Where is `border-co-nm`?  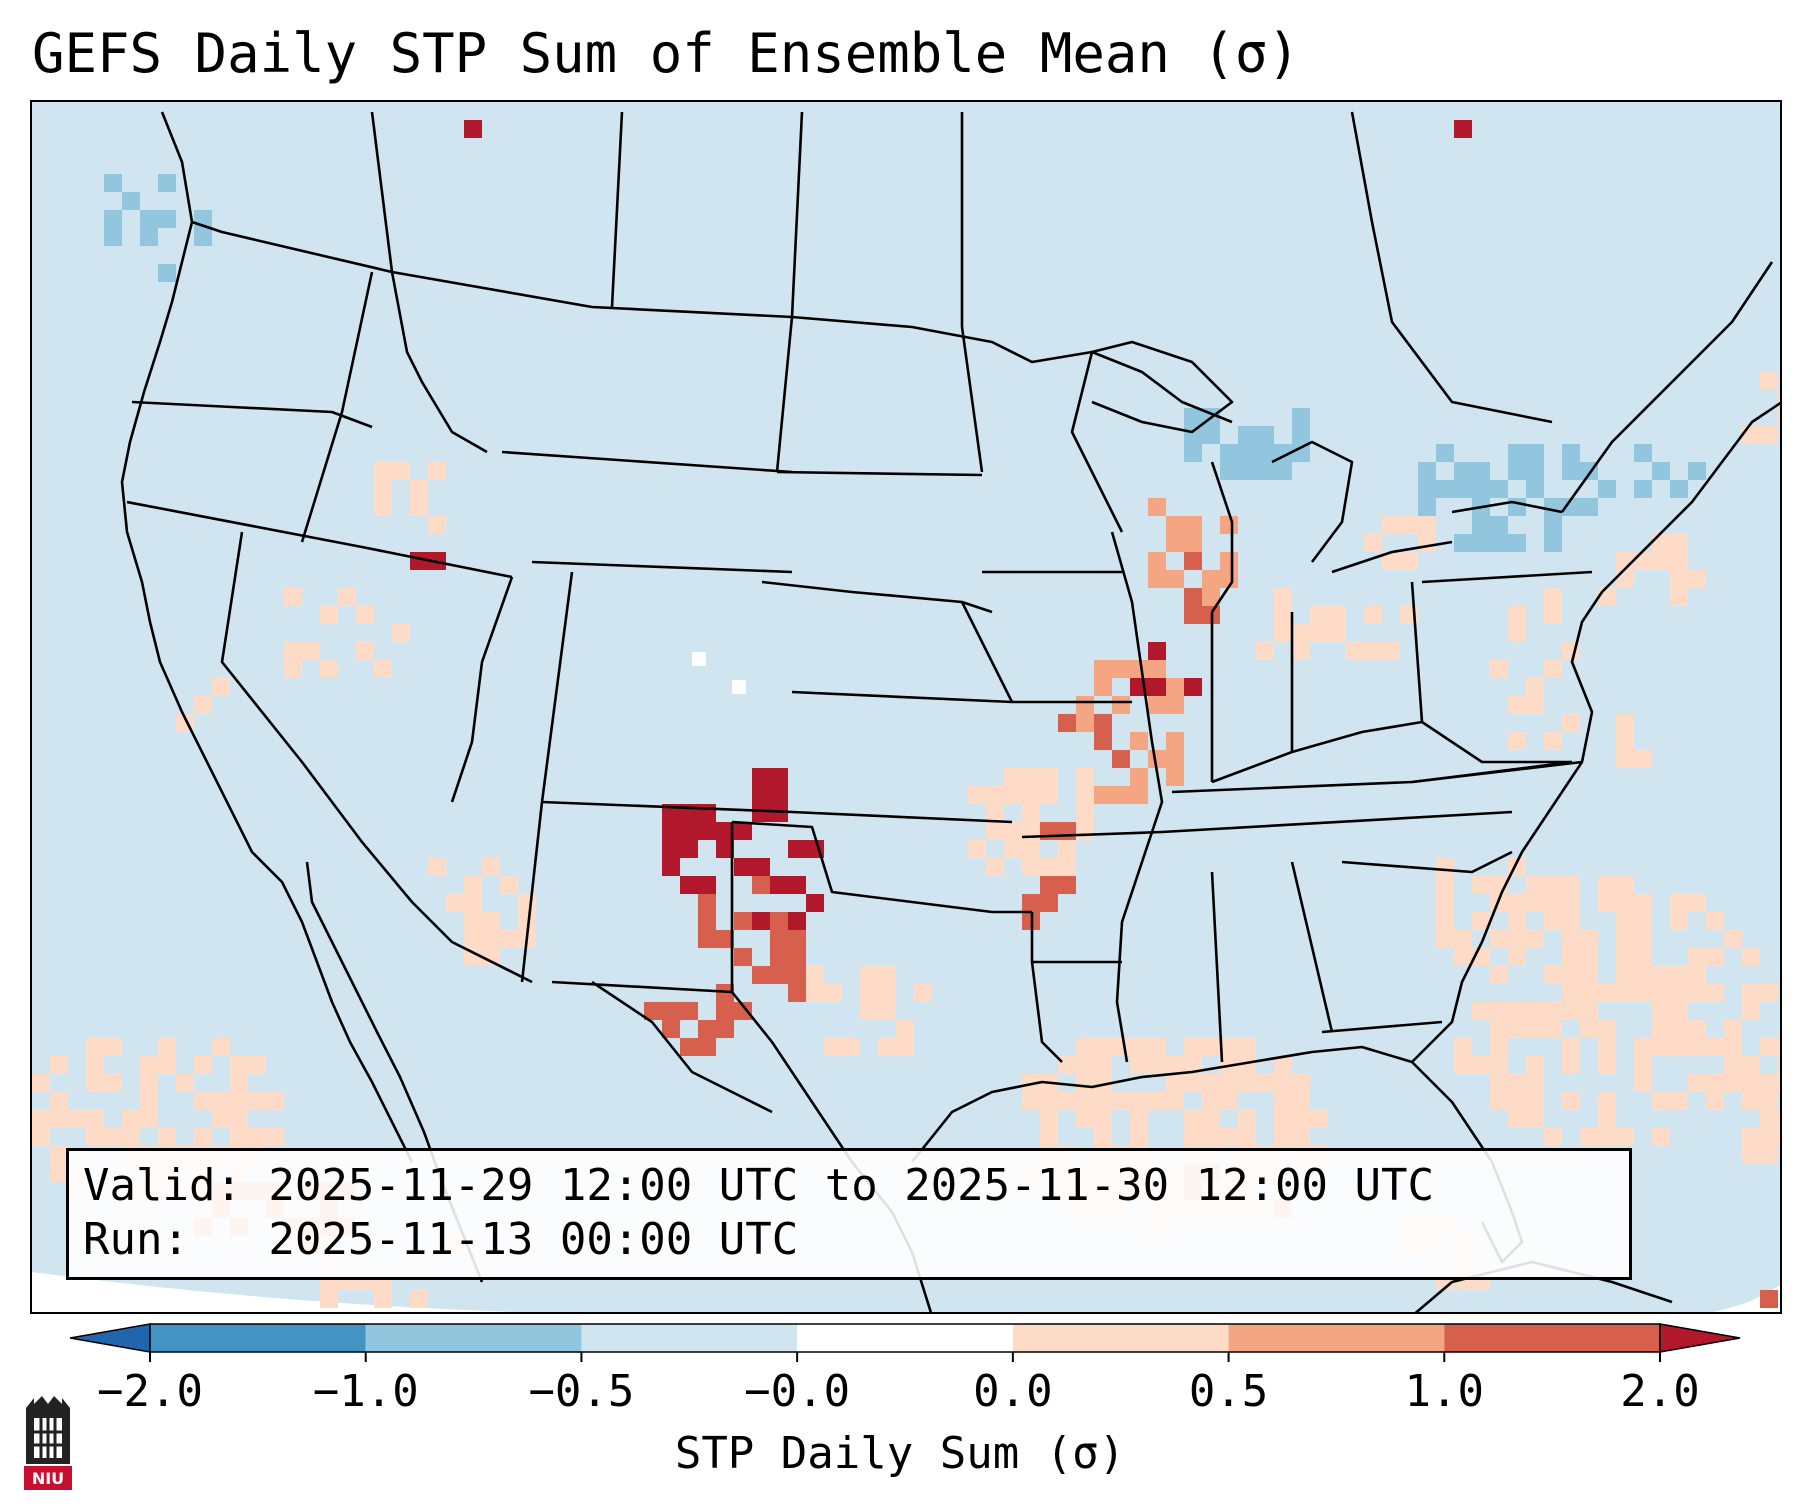
border-co-nm is located at coordinates (667, 807).